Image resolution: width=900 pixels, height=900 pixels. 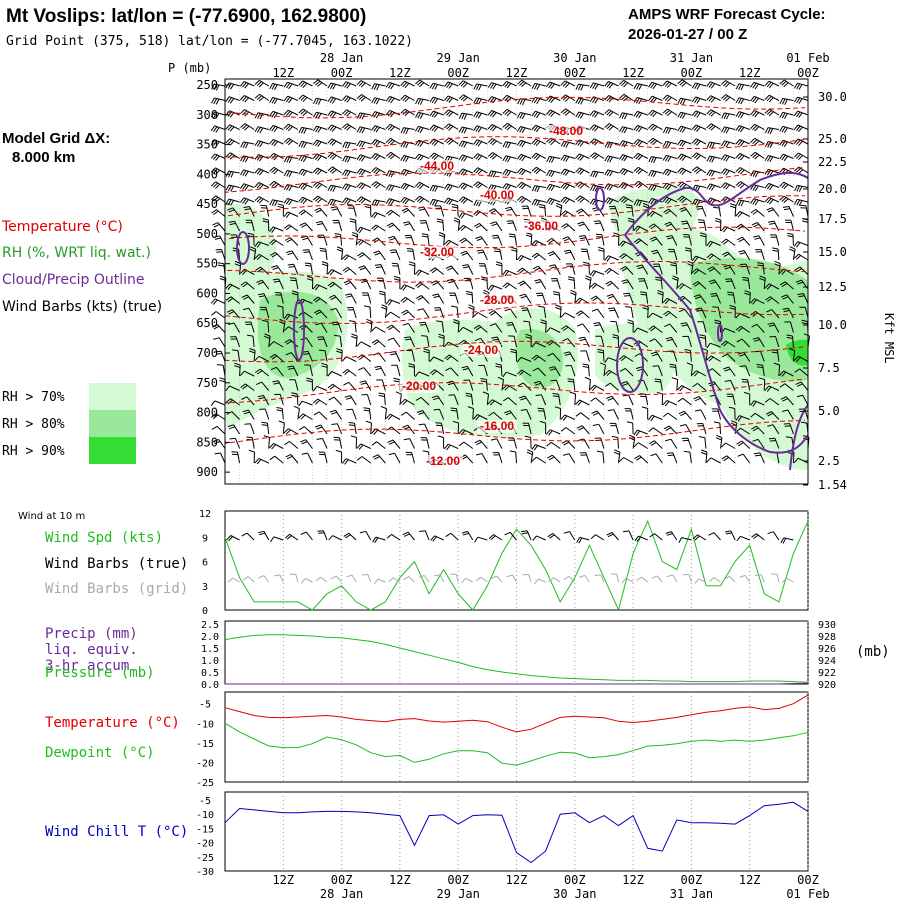 What do you see at coordinates (541, 226) in the screenshot?
I see `temperature-contour-label: -36.00` at bounding box center [541, 226].